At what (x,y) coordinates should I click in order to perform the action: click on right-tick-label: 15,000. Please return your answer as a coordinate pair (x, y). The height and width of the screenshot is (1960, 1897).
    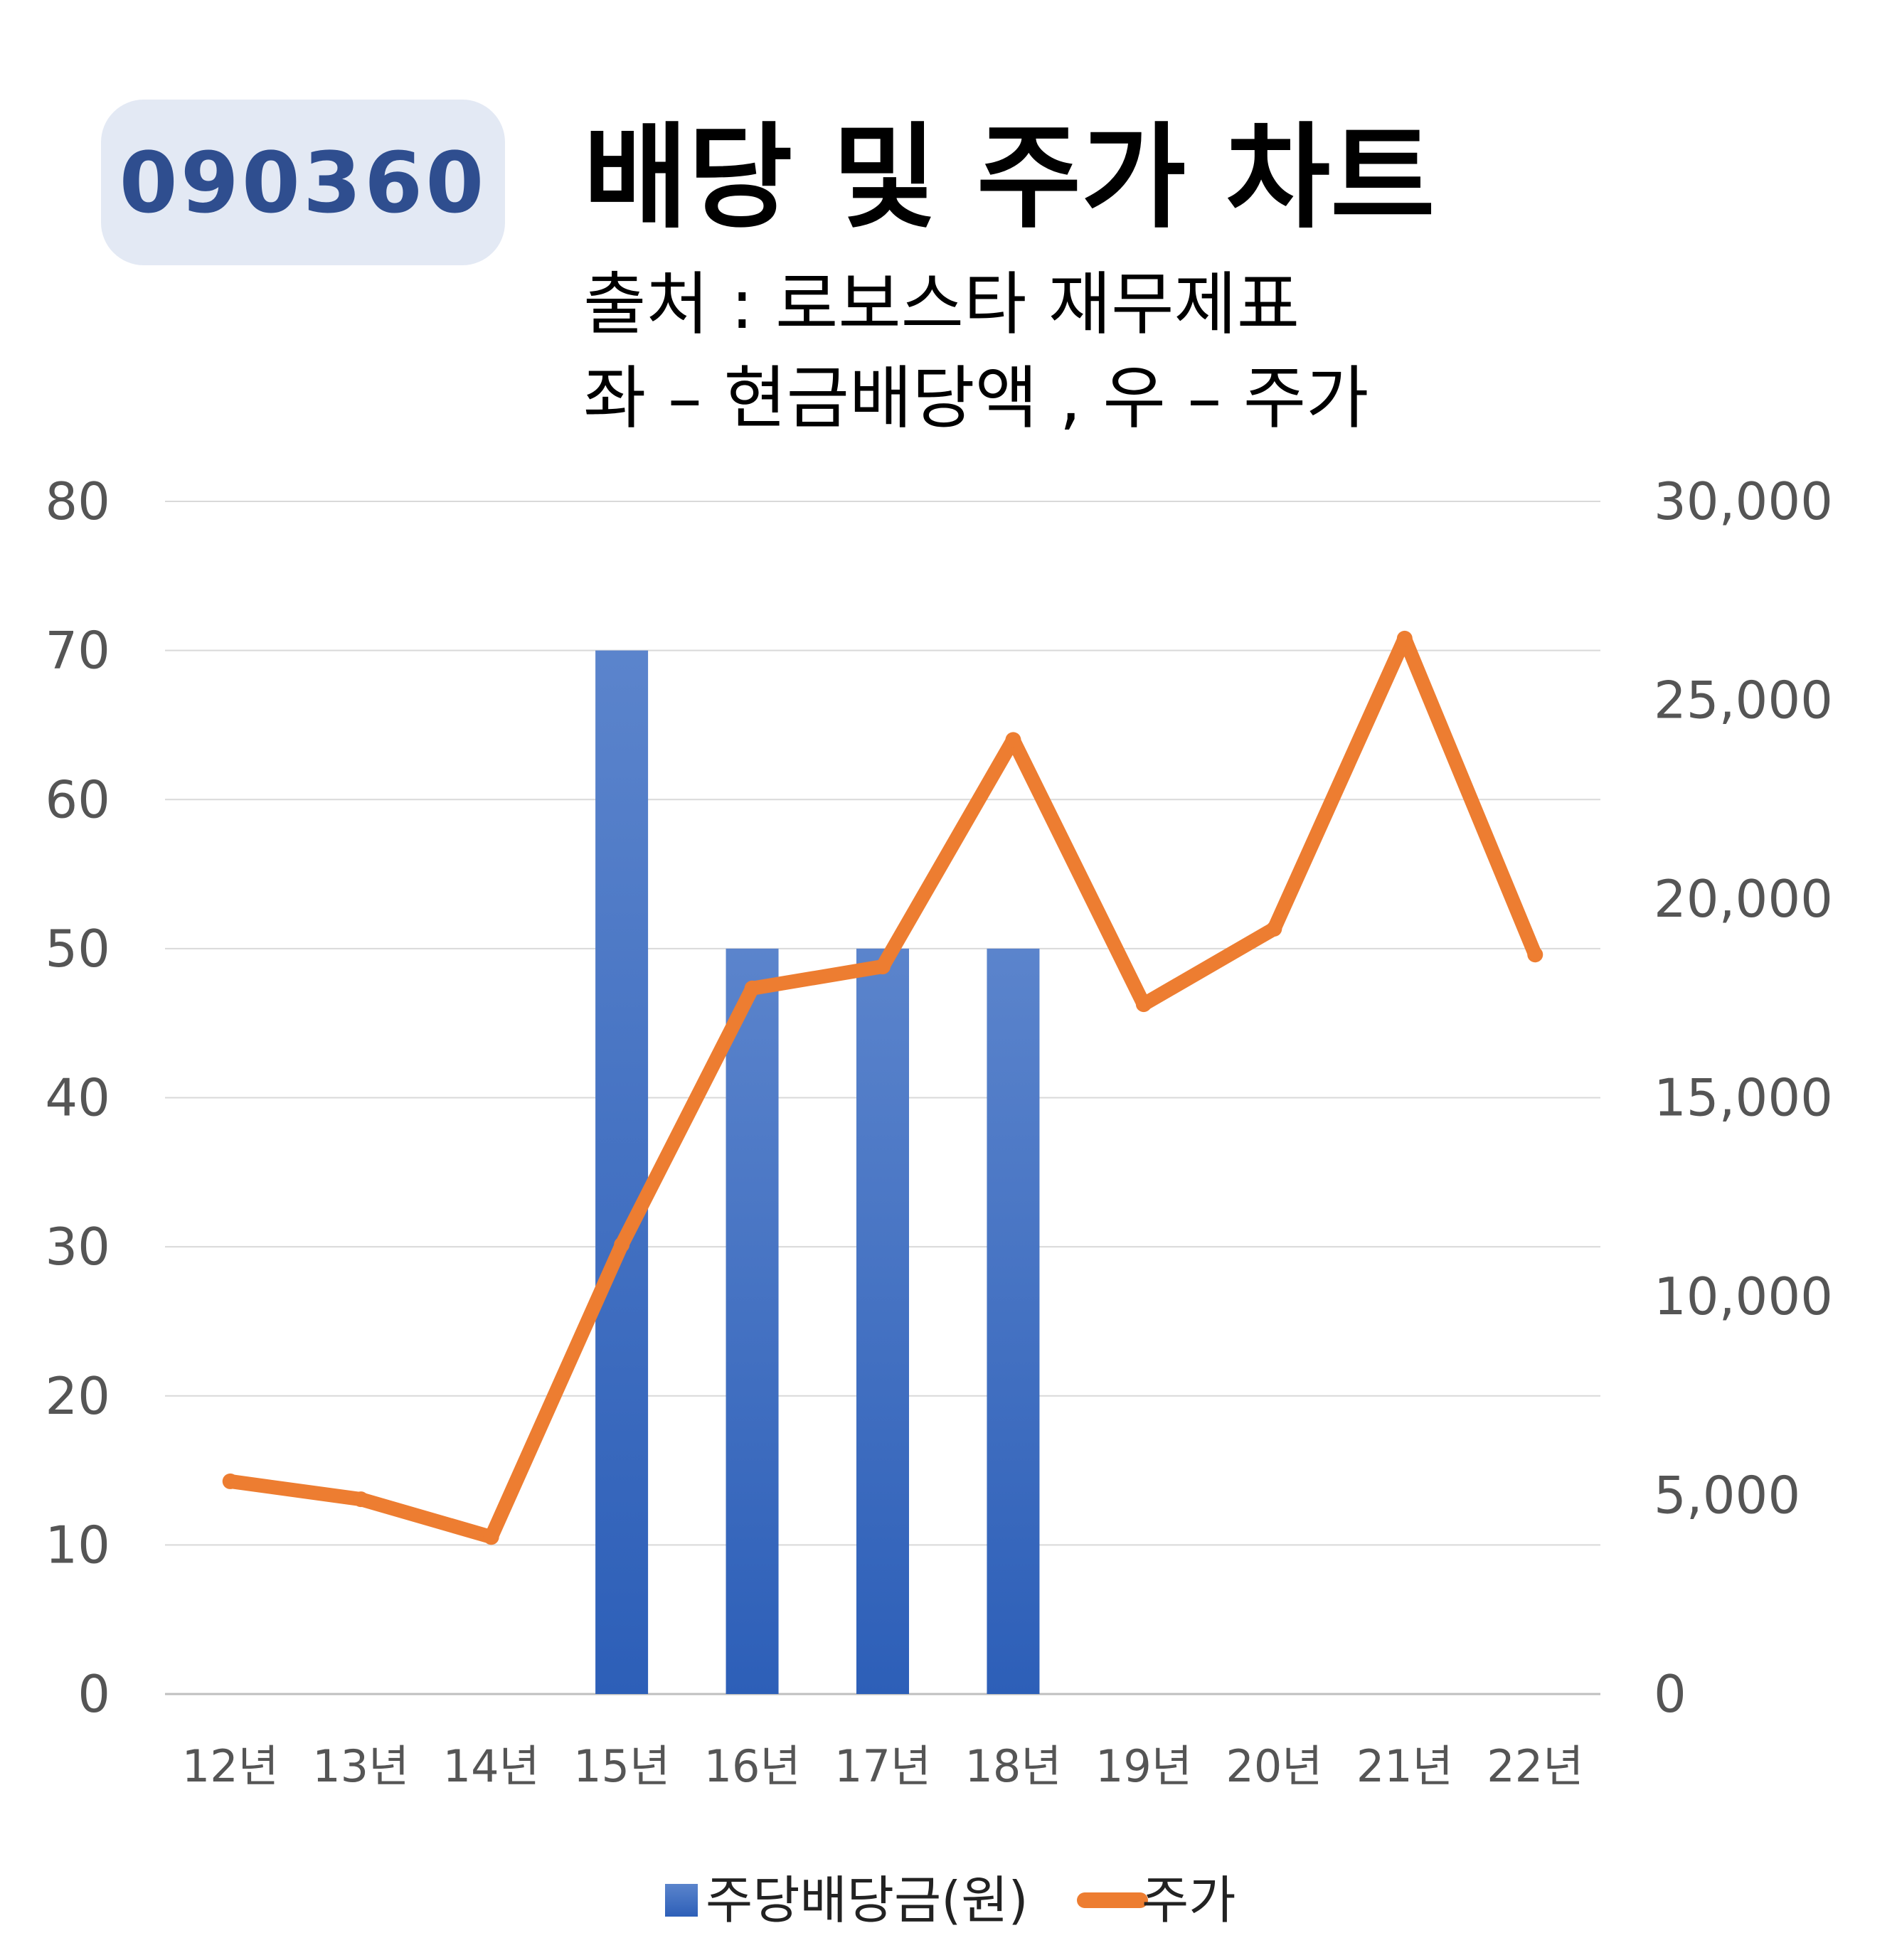
    Looking at the image, I should click on (1743, 1098).